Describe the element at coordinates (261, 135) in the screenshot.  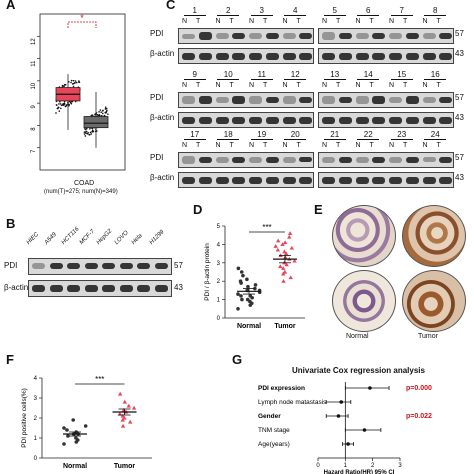
I see `blot-lane-number: 19` at that location.